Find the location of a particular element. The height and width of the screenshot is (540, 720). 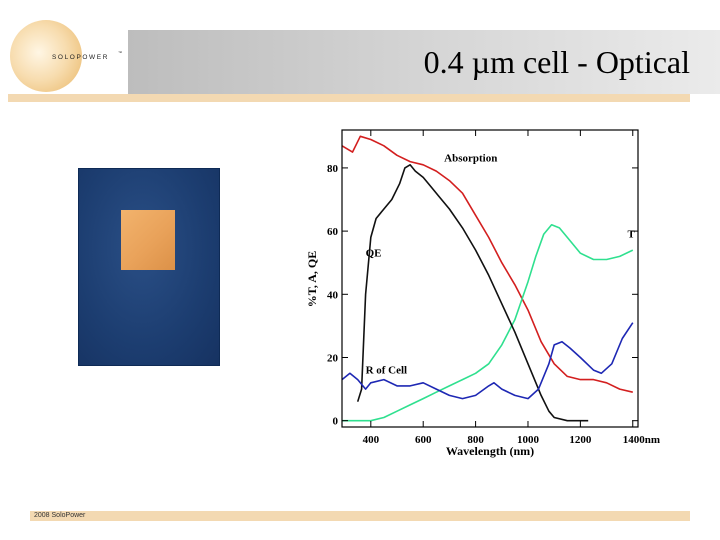

x-tick-label: 800 is located at coordinates (475, 440).